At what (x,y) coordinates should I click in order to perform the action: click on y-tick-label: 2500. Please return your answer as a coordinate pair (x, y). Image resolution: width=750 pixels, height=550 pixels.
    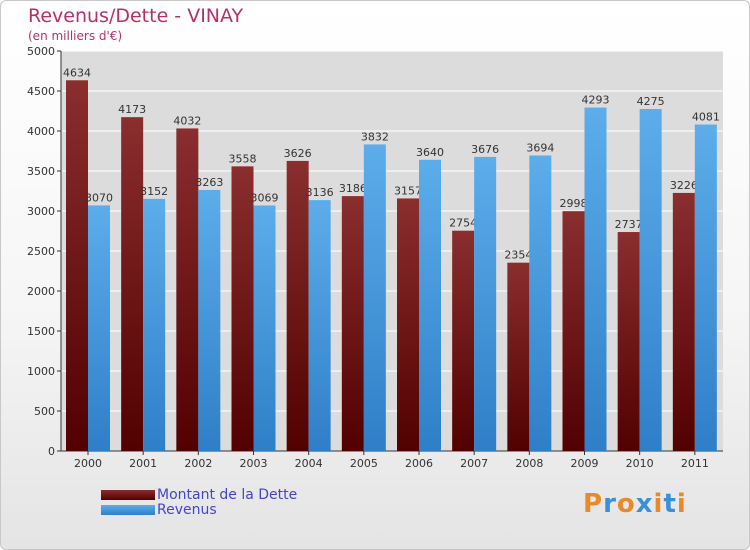
    Looking at the image, I should click on (41, 251).